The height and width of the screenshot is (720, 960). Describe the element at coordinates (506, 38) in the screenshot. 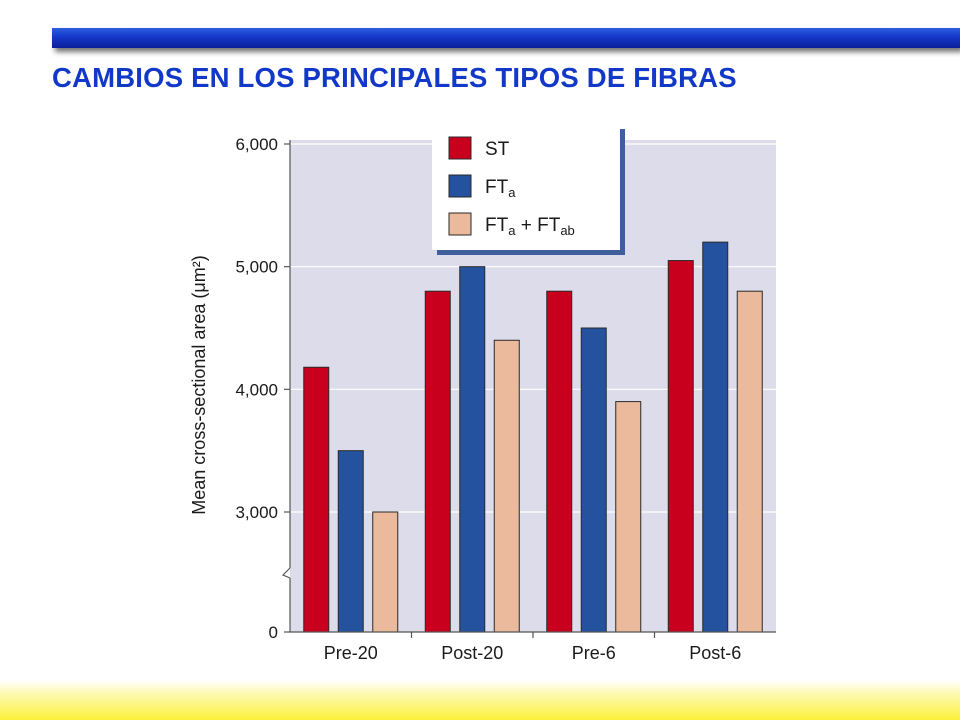

I see `title-rule-bar` at that location.